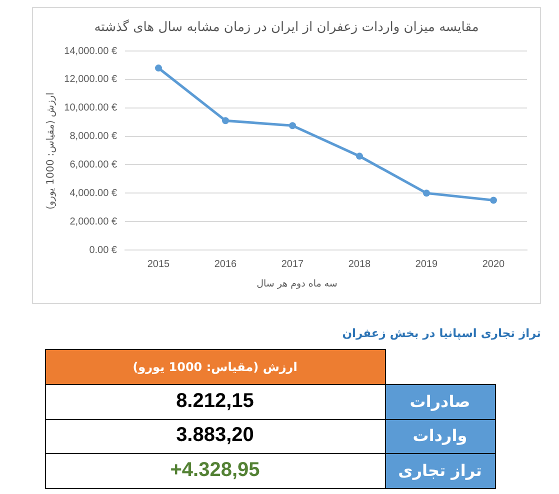 Image resolution: width=559 pixels, height=494 pixels. Describe the element at coordinates (440, 436) in the screenshot. I see `category-label: واردات` at that location.